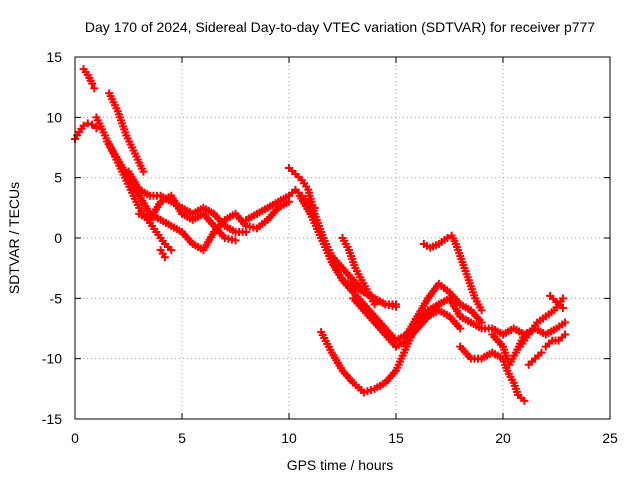 This screenshot has width=640, height=480. What do you see at coordinates (14, 238) in the screenshot?
I see `y-axis-label: SDTVAR / TECUs` at bounding box center [14, 238].